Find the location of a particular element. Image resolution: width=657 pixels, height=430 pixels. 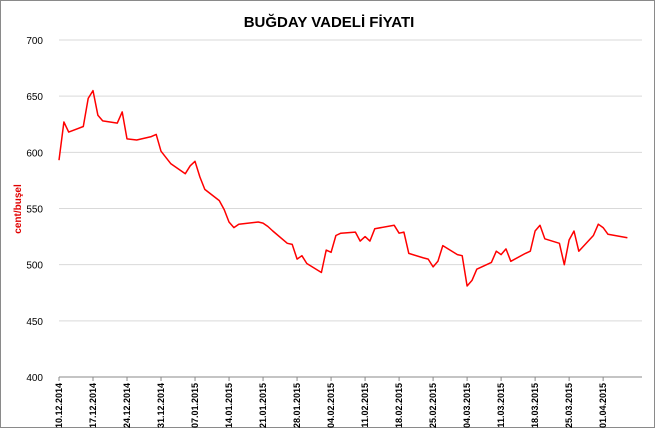

y-tick-label: 700 is located at coordinates (34, 41).